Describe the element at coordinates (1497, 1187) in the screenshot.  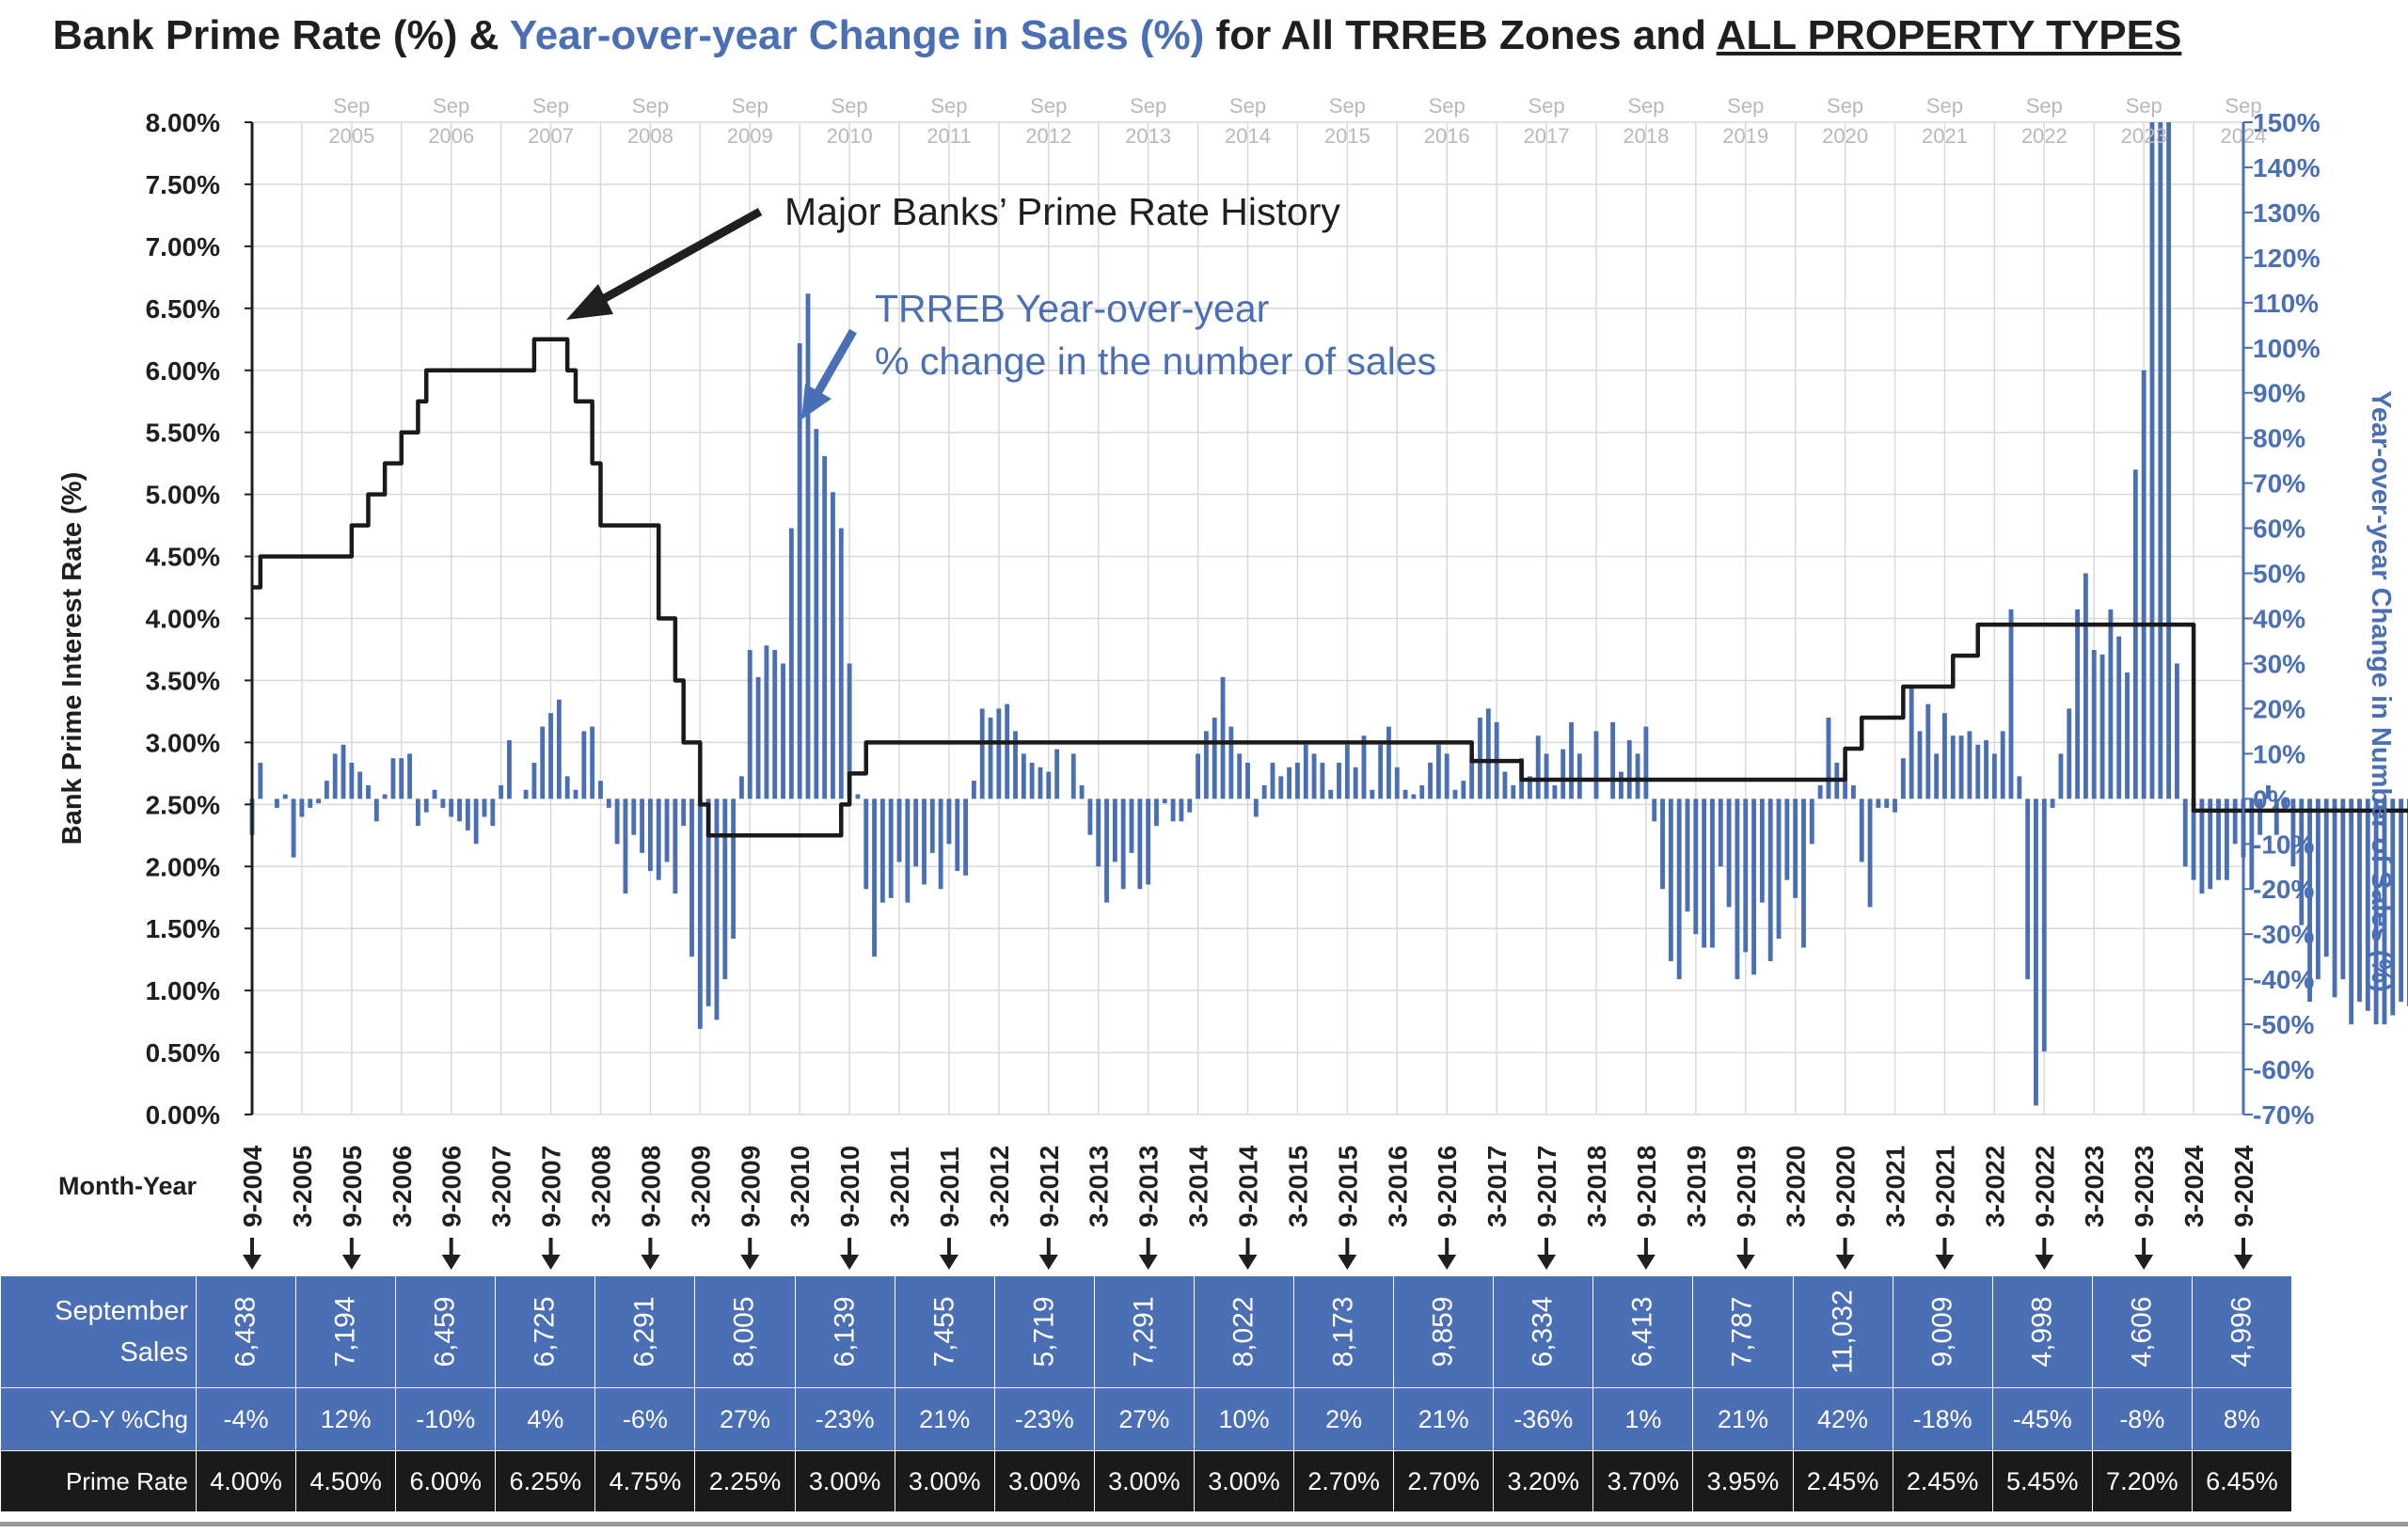
I see `x-tick-label: 3-2017` at that location.